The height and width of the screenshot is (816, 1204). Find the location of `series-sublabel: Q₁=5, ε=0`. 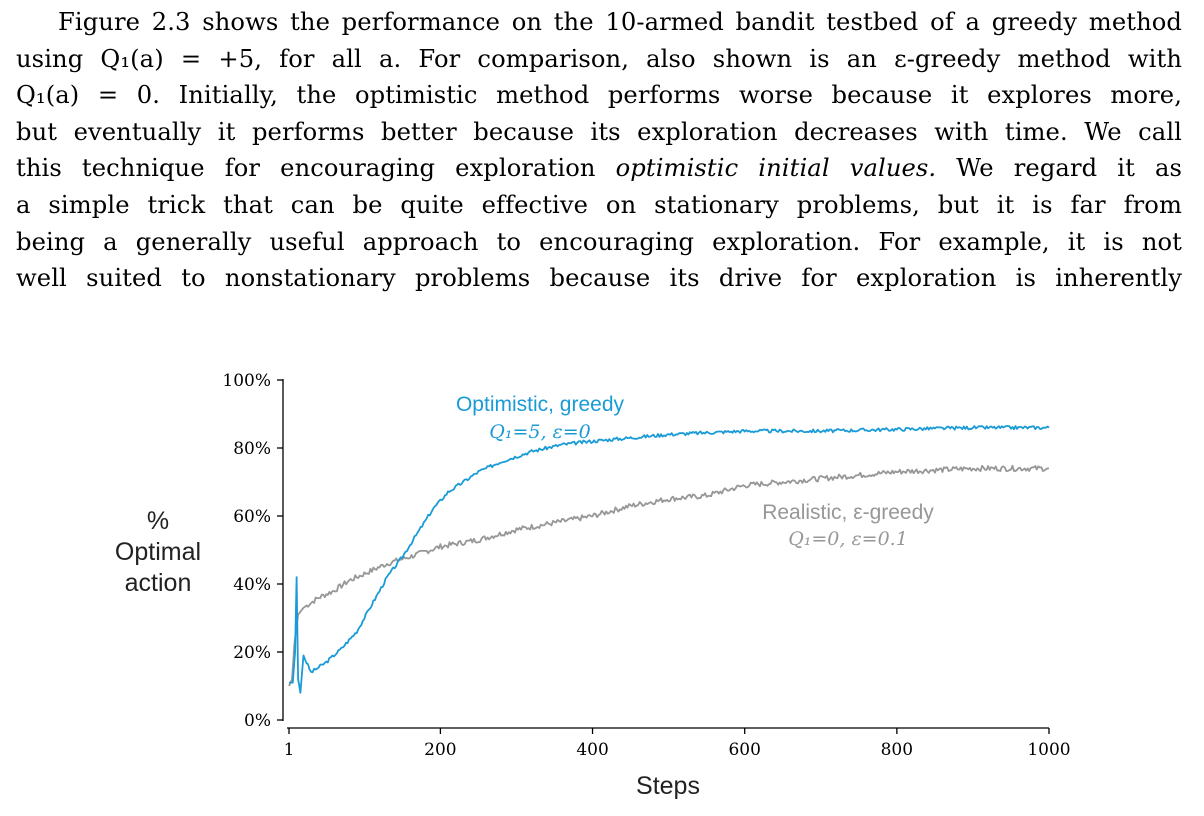

series-sublabel: Q₁=5, ε=0 is located at coordinates (540, 432).